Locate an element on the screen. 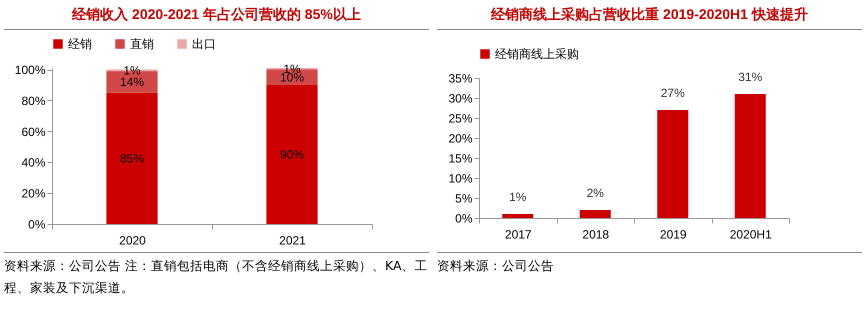 Image resolution: width=866 pixels, height=325 pixels. data-label: 90% is located at coordinates (292, 154).